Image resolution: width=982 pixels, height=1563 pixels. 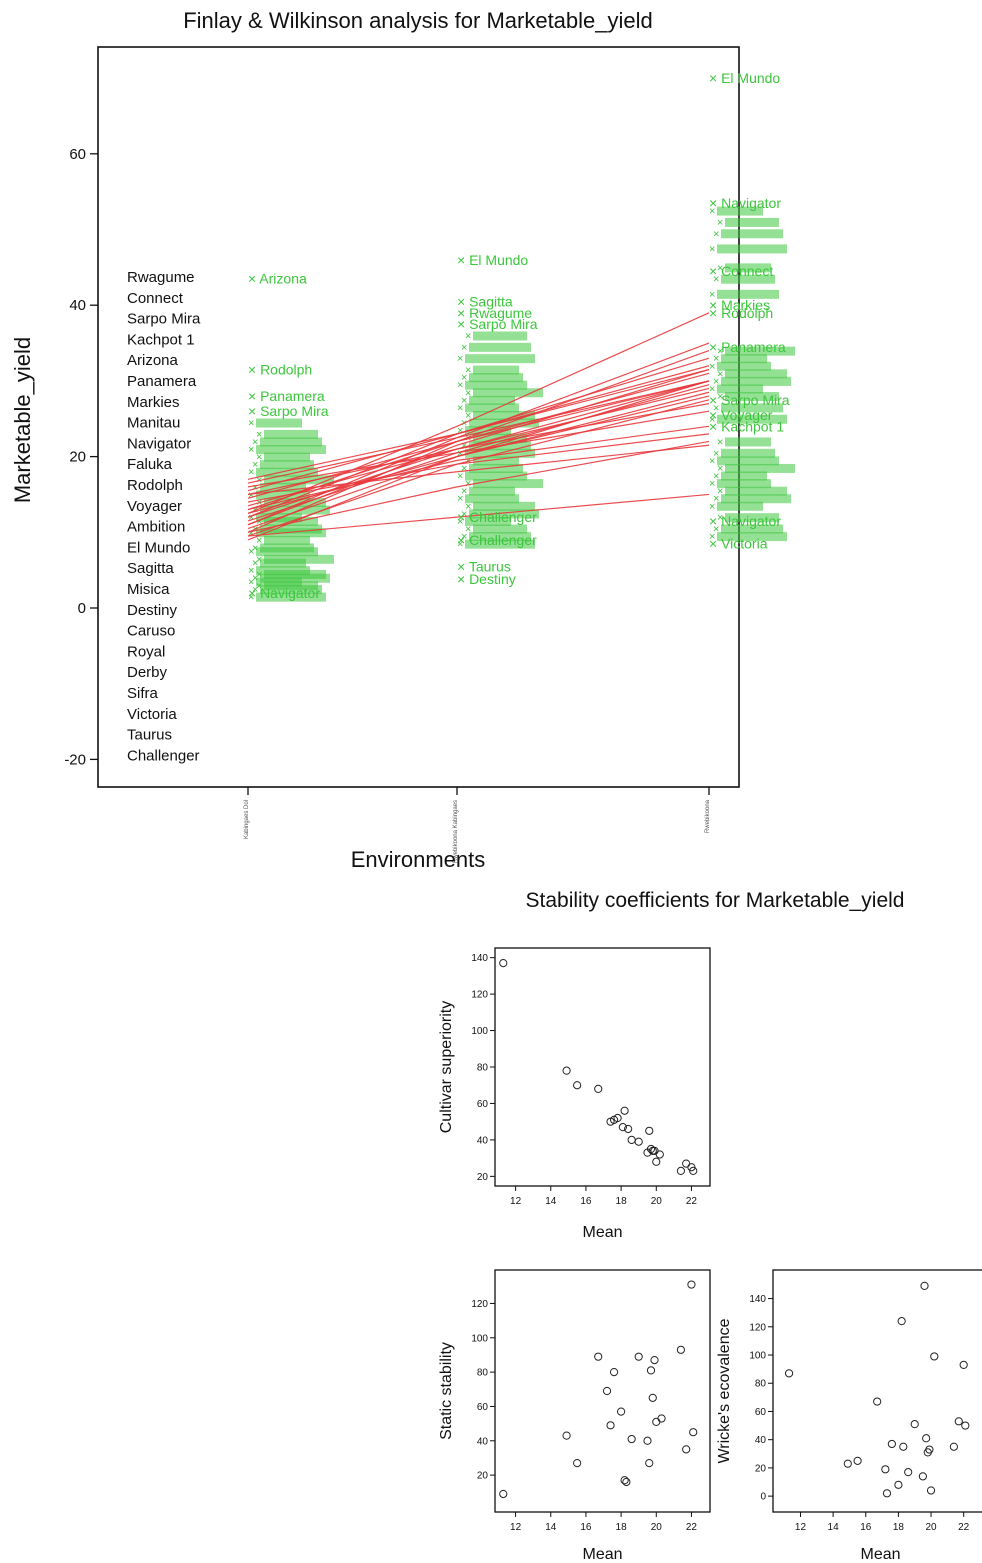 I want to click on fw-point-label: × Panamera, so click(x=286, y=396).